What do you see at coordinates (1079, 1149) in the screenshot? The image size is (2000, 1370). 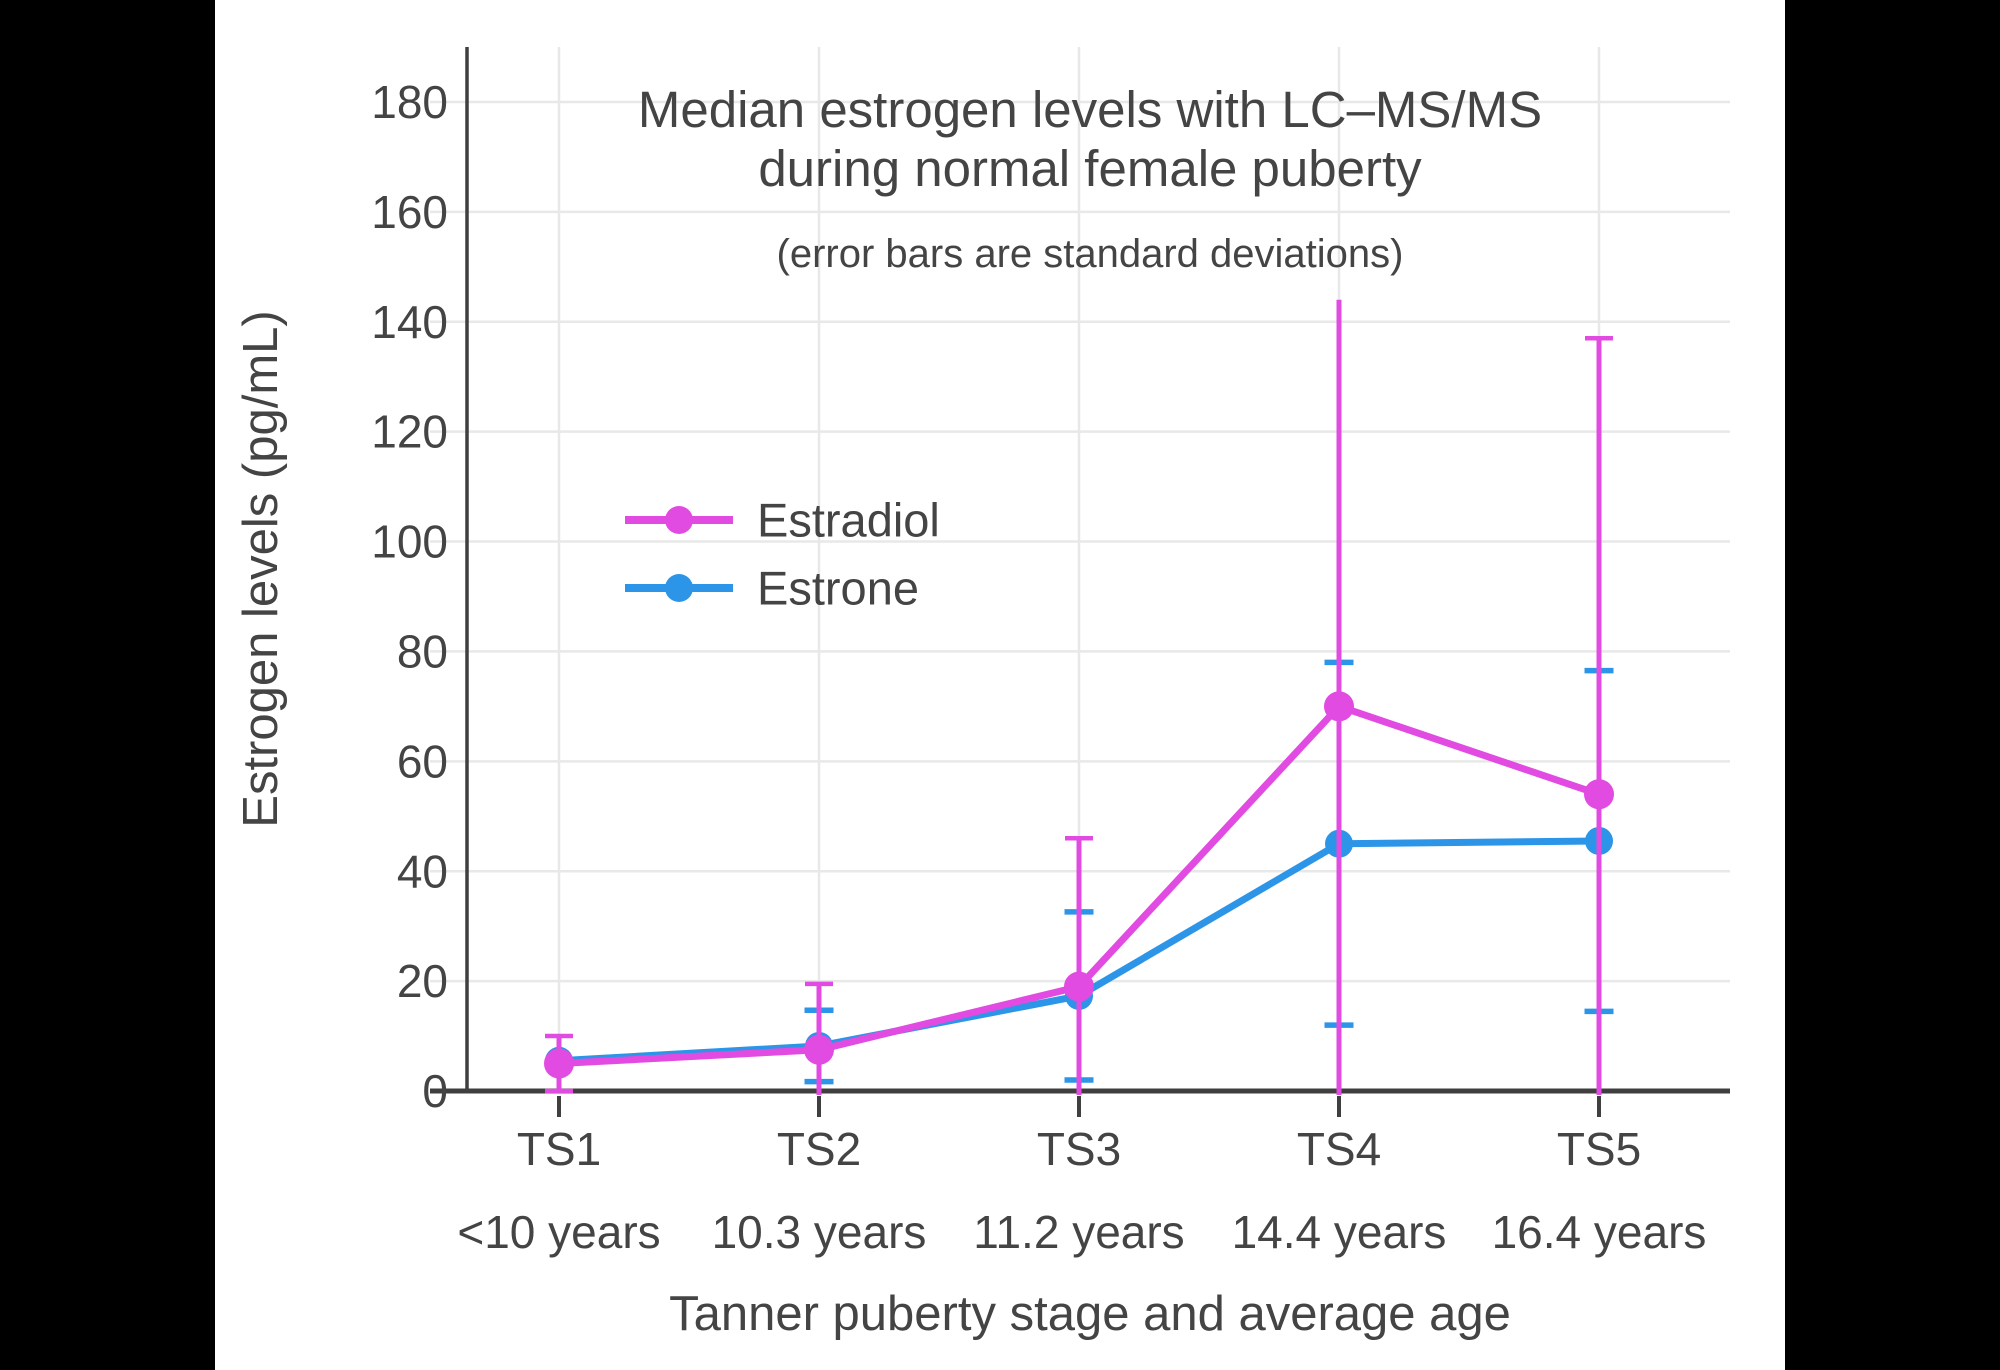 I see `x-tick-label: TS3` at bounding box center [1079, 1149].